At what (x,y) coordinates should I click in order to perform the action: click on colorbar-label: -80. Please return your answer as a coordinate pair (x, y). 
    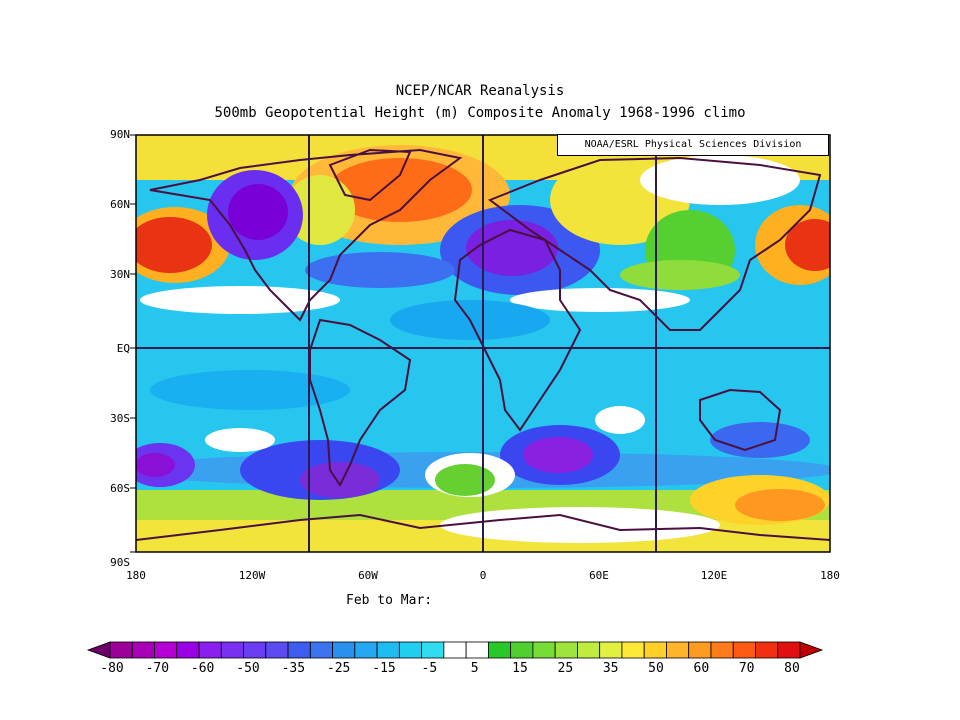
    Looking at the image, I should click on (112, 668).